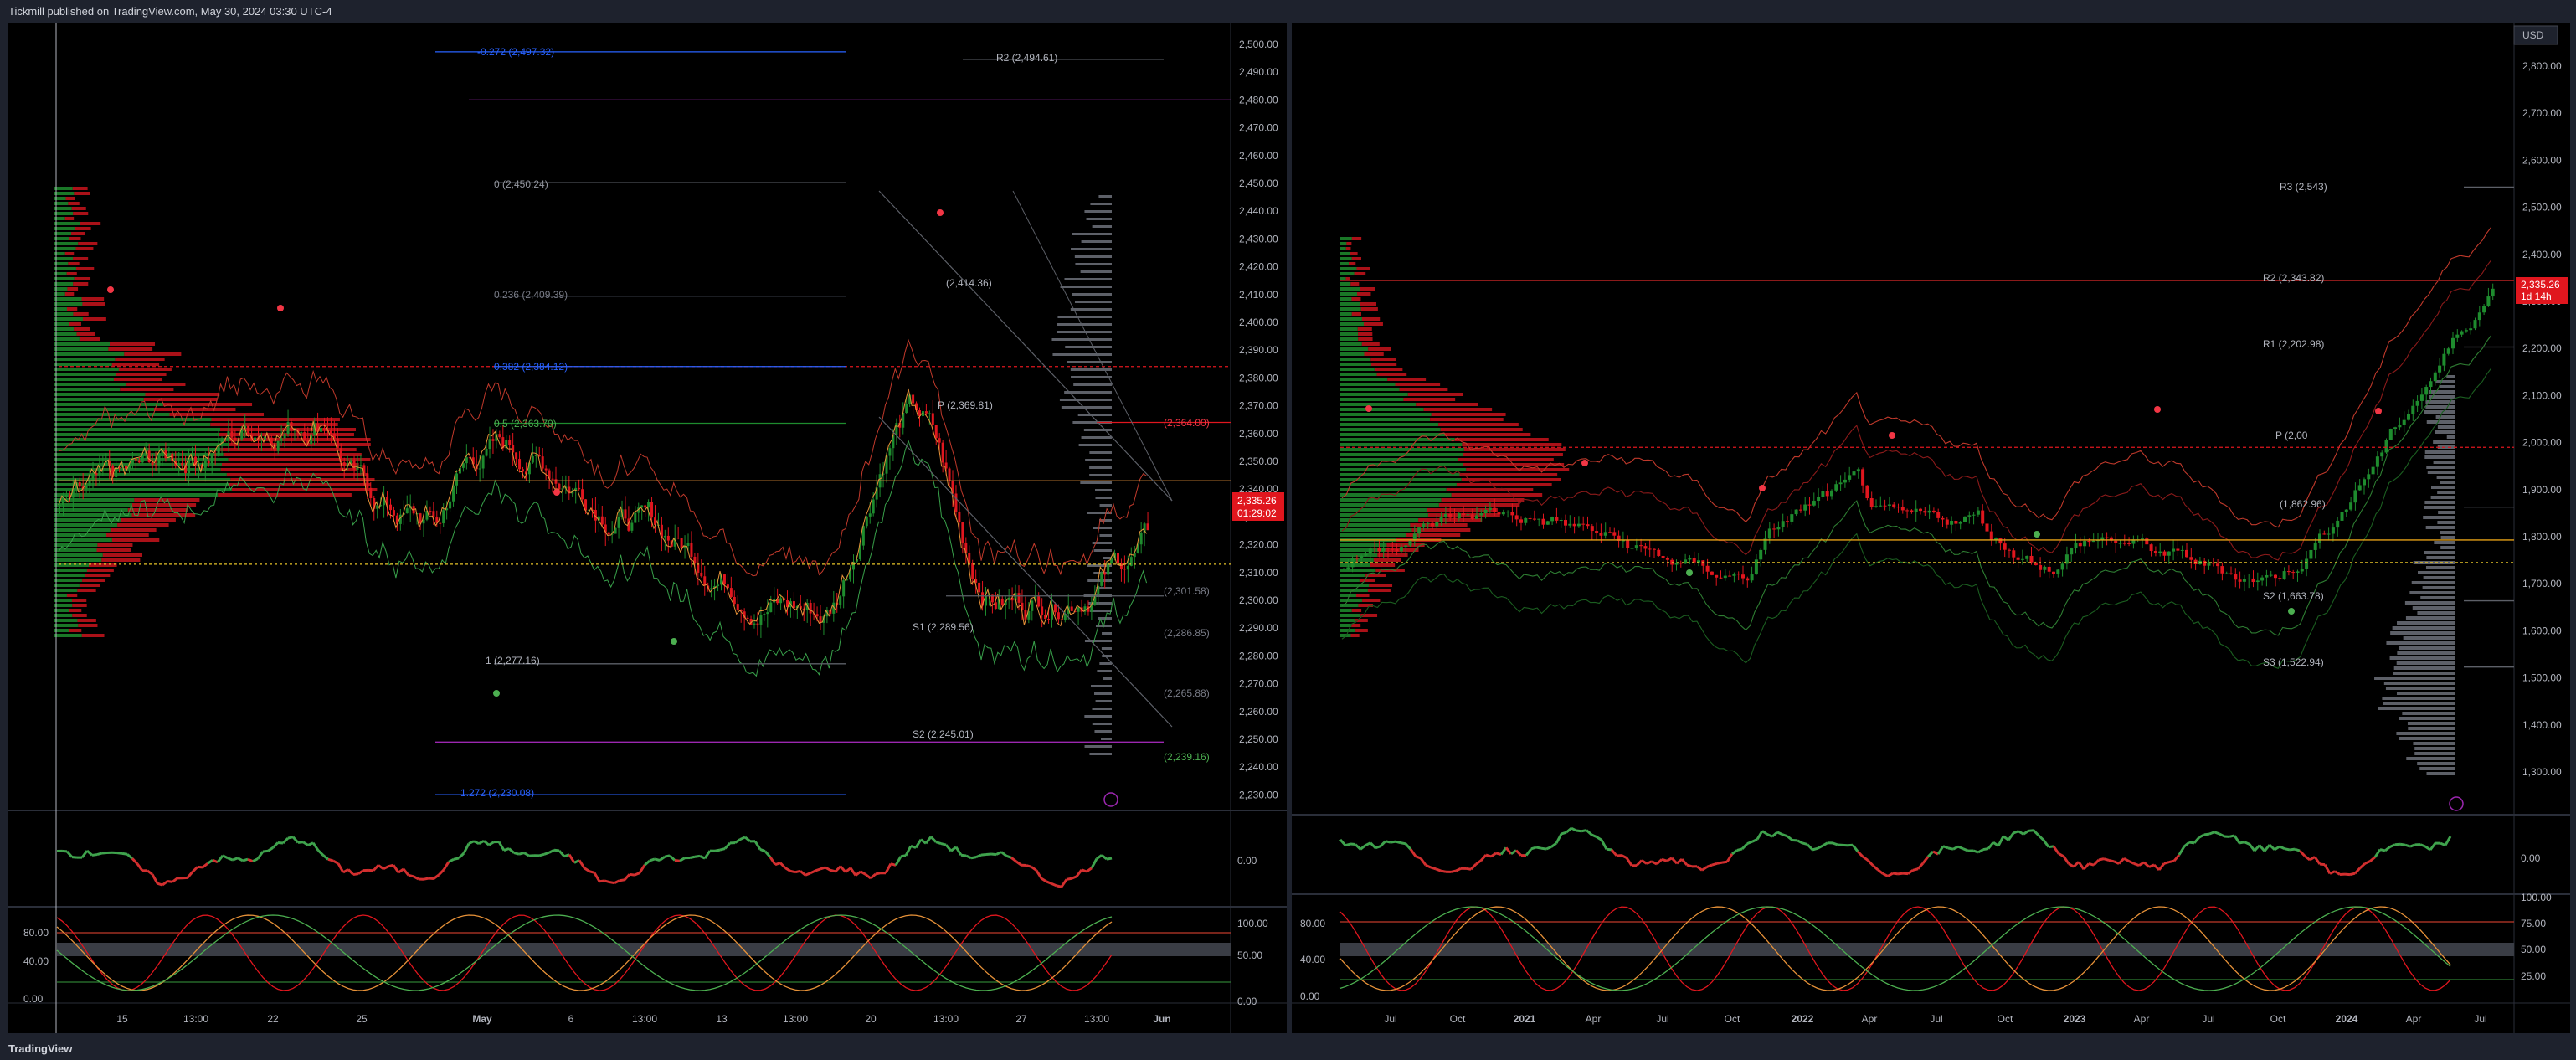 This screenshot has height=1060, width=2576. I want to click on tradingview-logo: TradingView, so click(40, 1048).